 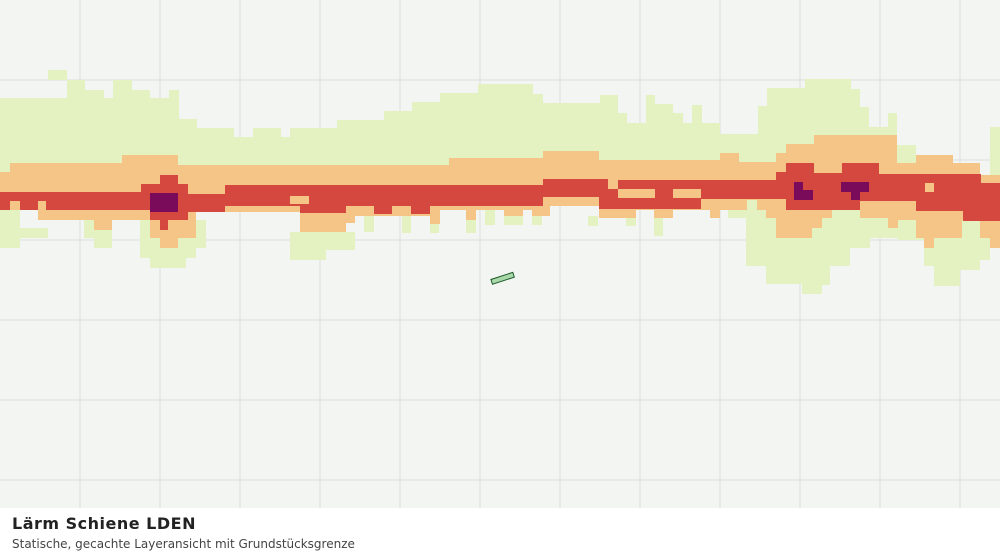 I want to click on noise-zone-high, so click(x=500, y=196).